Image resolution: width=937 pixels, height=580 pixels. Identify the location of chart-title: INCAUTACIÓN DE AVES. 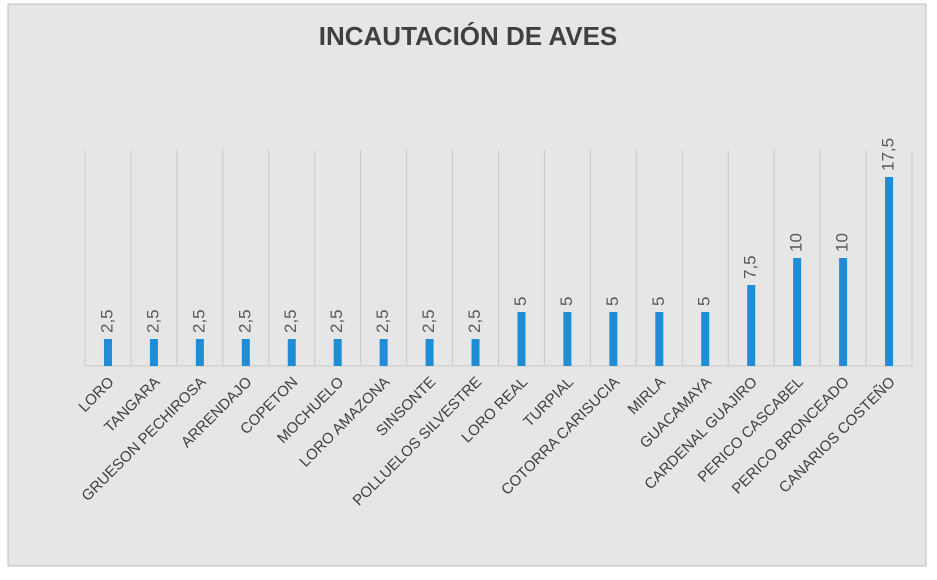
(468, 36).